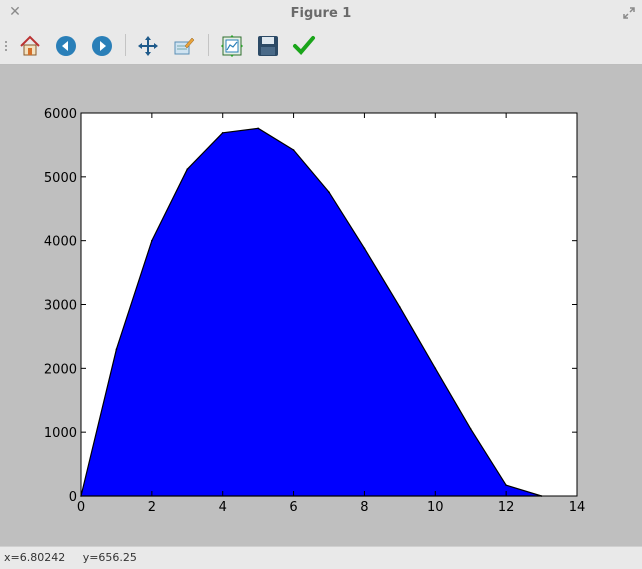  I want to click on x-tick-label: 2, so click(152, 507).